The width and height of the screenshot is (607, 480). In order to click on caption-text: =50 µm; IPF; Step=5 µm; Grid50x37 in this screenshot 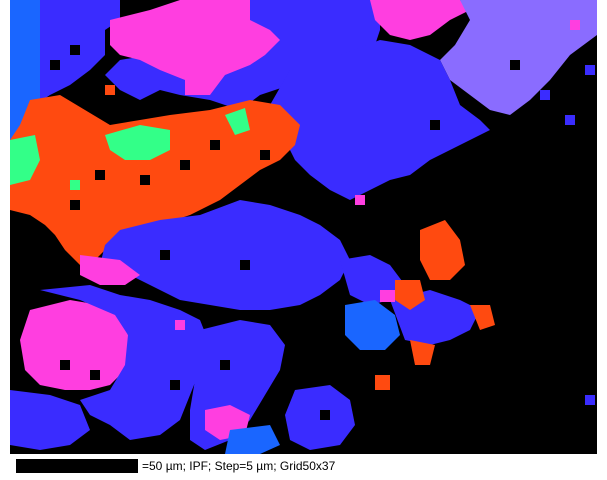, I will do `click(239, 466)`.